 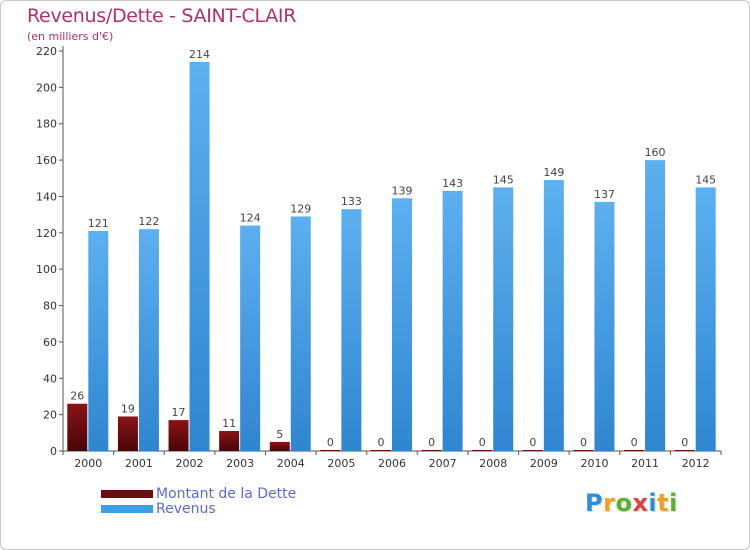 What do you see at coordinates (50, 415) in the screenshot?
I see `y-tick-label: 20` at bounding box center [50, 415].